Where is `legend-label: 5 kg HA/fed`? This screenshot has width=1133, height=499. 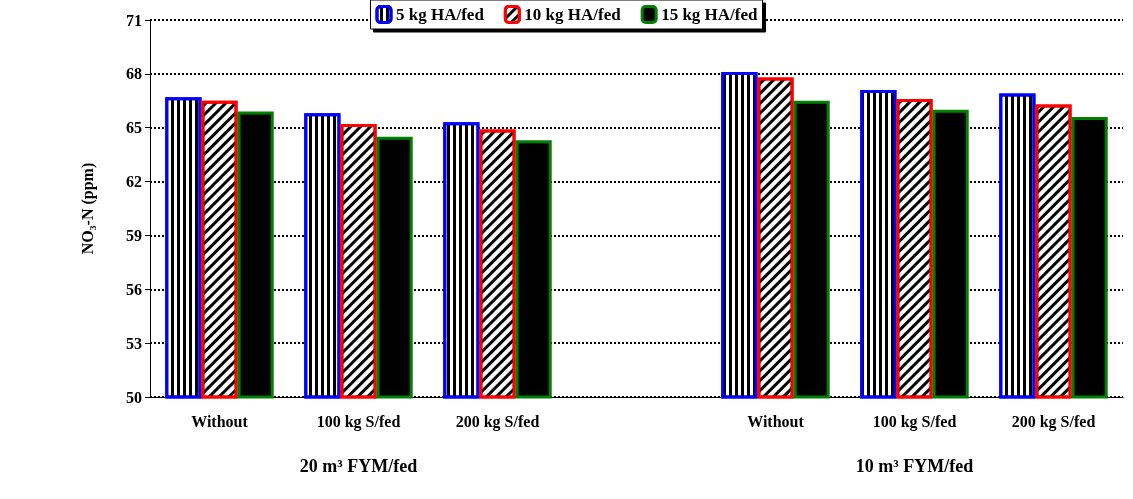
legend-label: 5 kg HA/fed is located at coordinates (440, 14).